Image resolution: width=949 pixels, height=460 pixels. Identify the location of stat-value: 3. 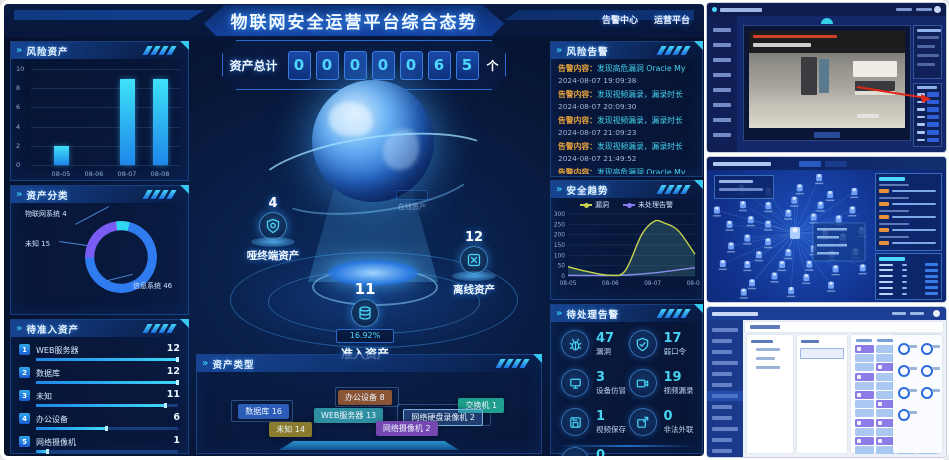
(601, 377).